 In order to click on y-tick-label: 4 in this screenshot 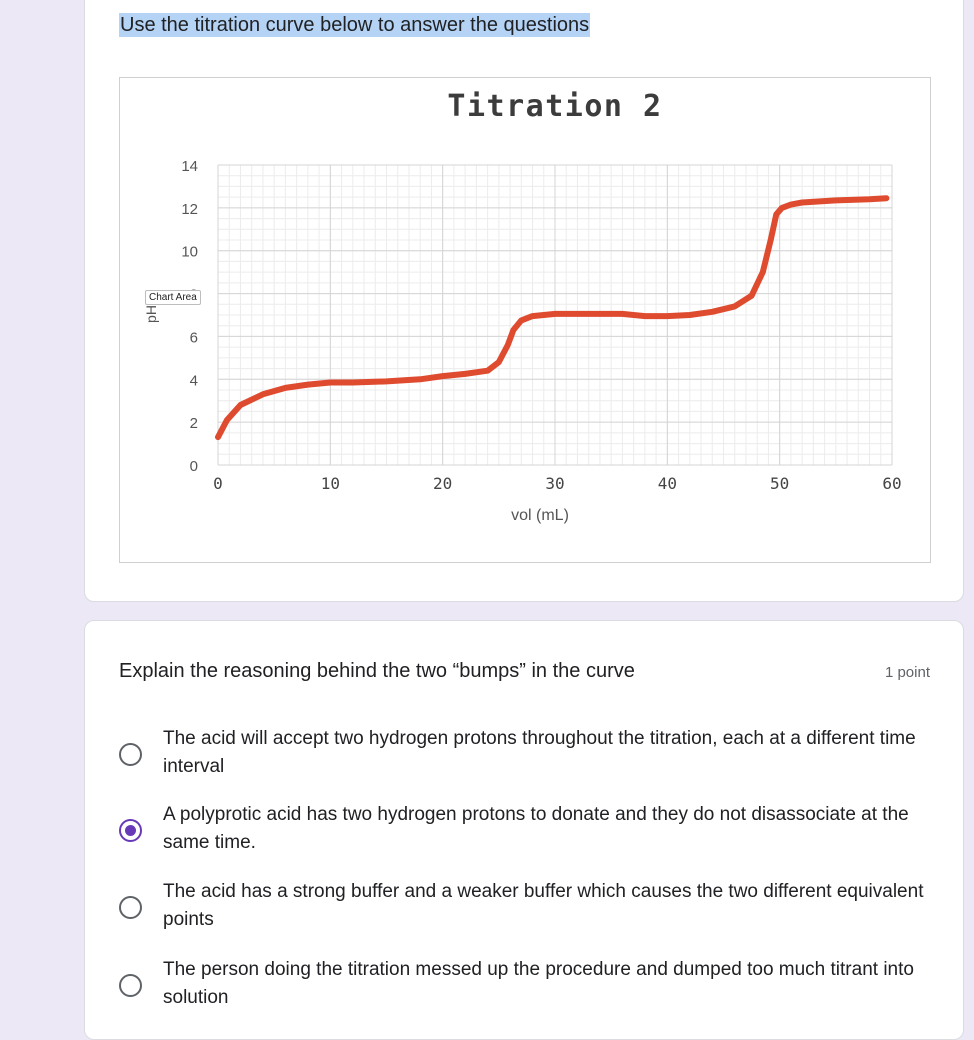, I will do `click(194, 380)`.